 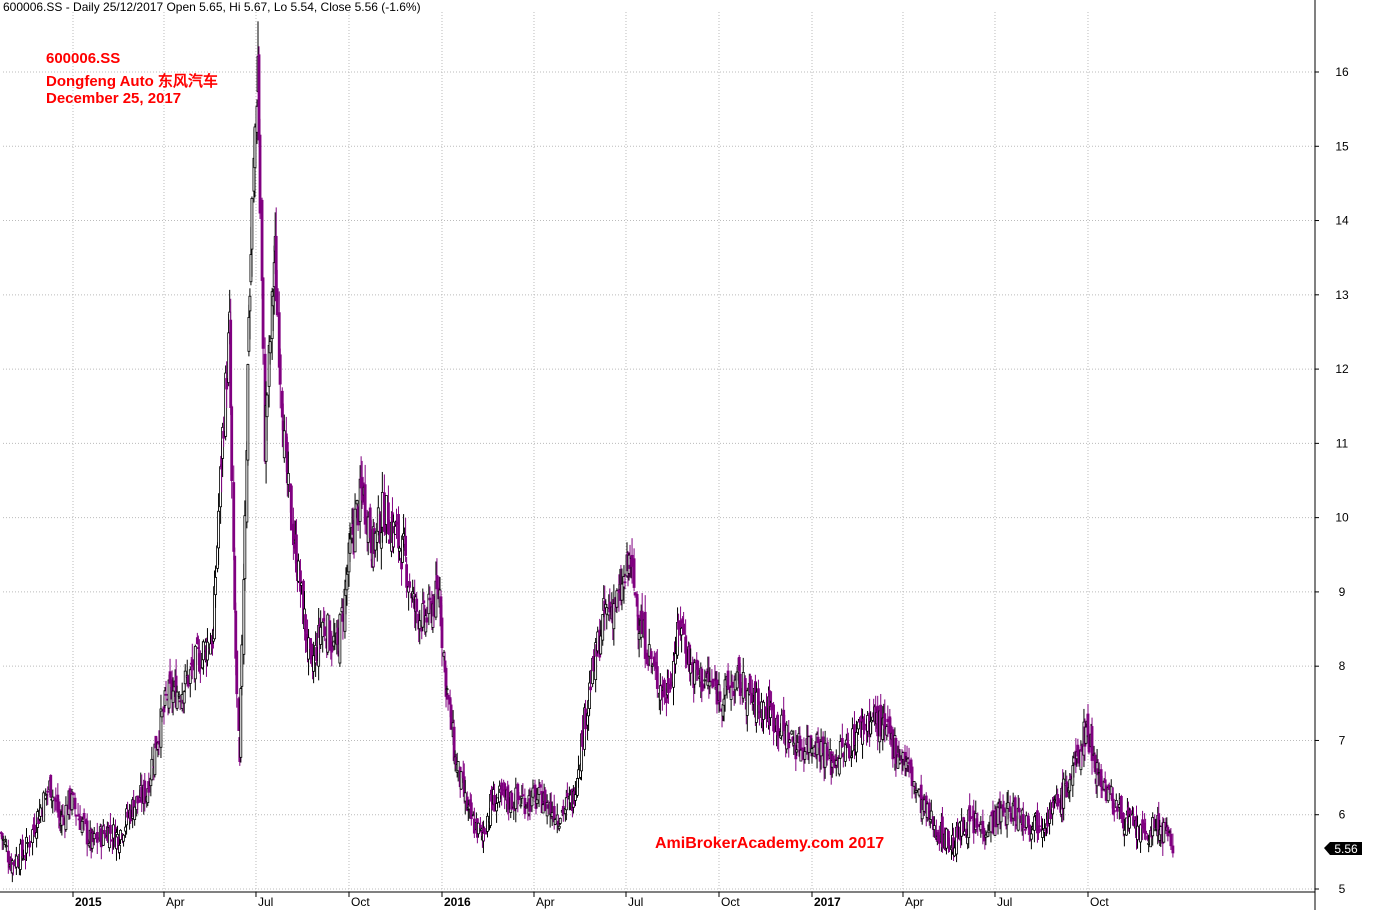 What do you see at coordinates (1342, 740) in the screenshot?
I see `y-tick-label: 7` at bounding box center [1342, 740].